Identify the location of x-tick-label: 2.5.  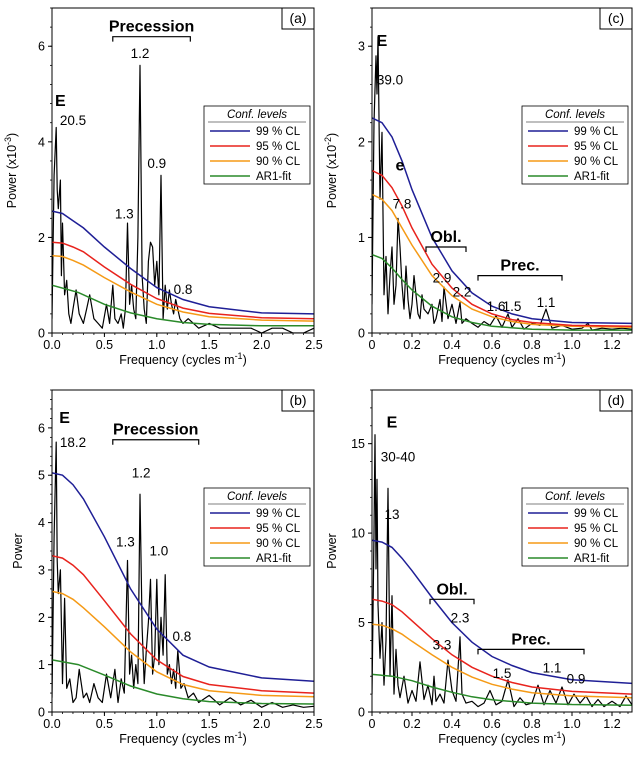
(313, 345).